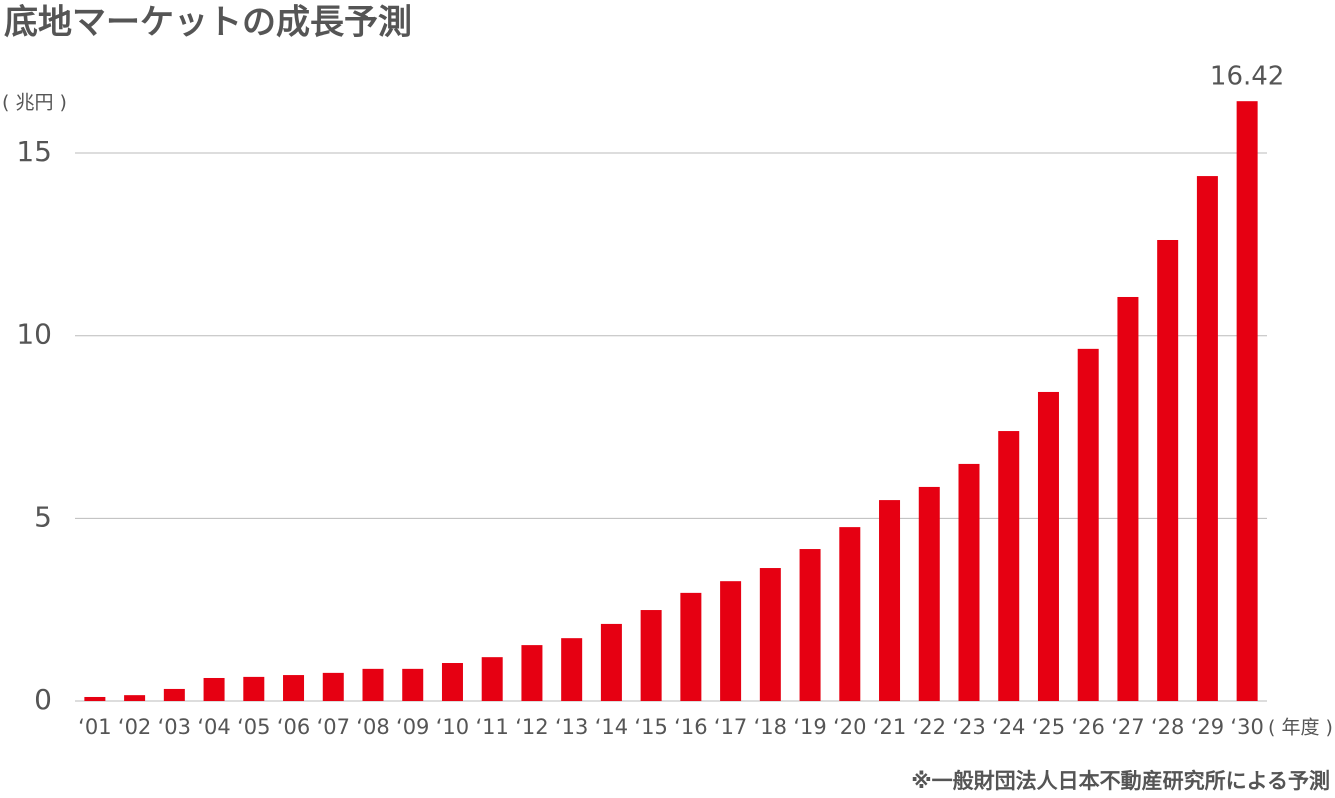 This screenshot has height=798, width=1335. I want to click on x-tick-label: ‘09, so click(412, 727).